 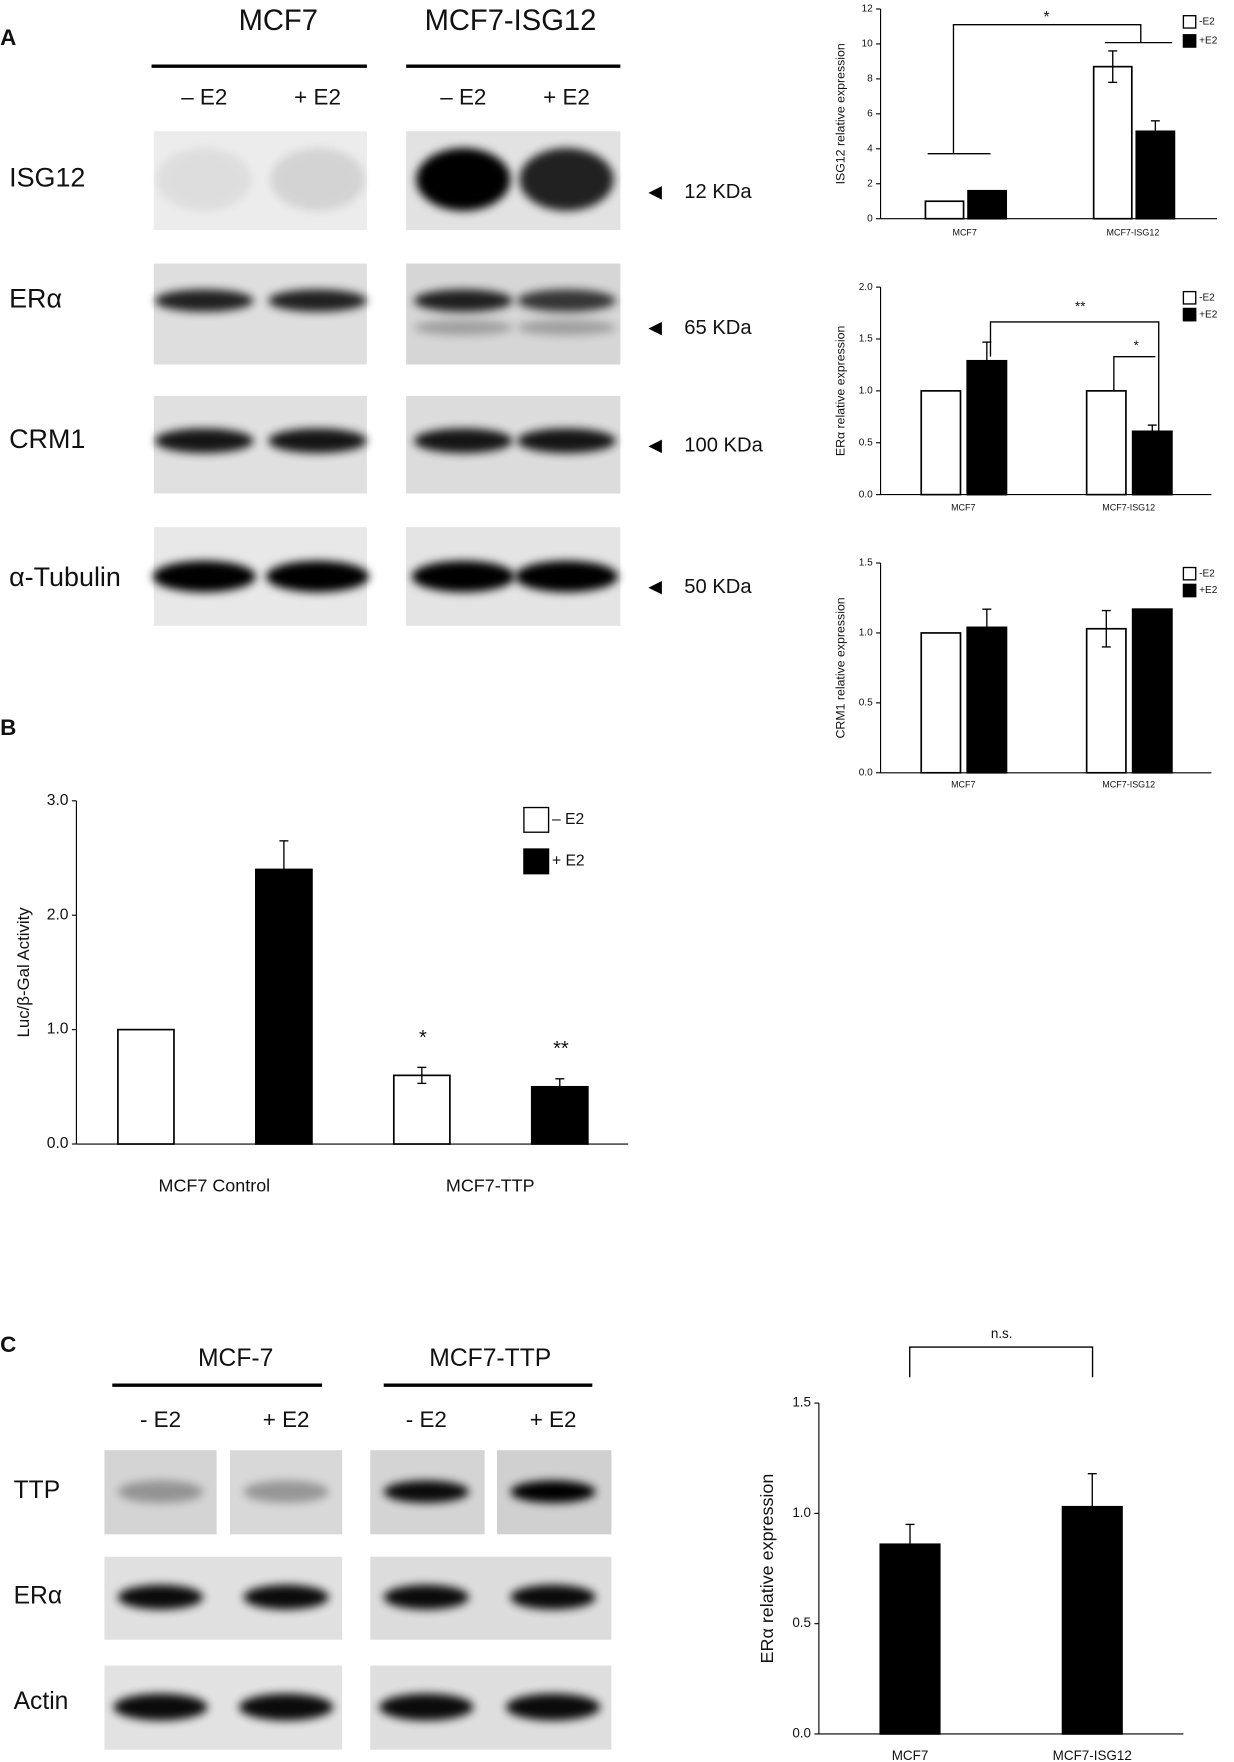 What do you see at coordinates (870, 148) in the screenshot?
I see `y-tick-label: 4` at bounding box center [870, 148].